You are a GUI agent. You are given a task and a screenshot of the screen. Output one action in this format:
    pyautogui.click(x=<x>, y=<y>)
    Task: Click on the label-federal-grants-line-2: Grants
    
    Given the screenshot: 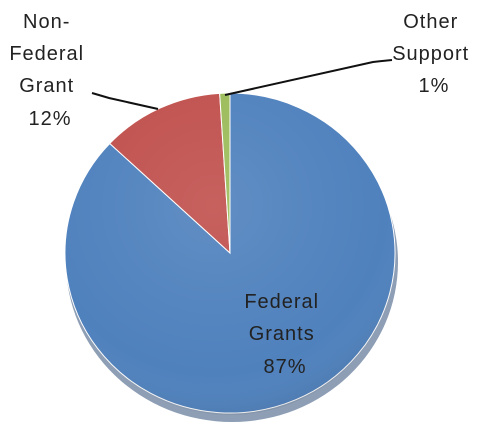 What is the action you would take?
    pyautogui.click(x=282, y=334)
    